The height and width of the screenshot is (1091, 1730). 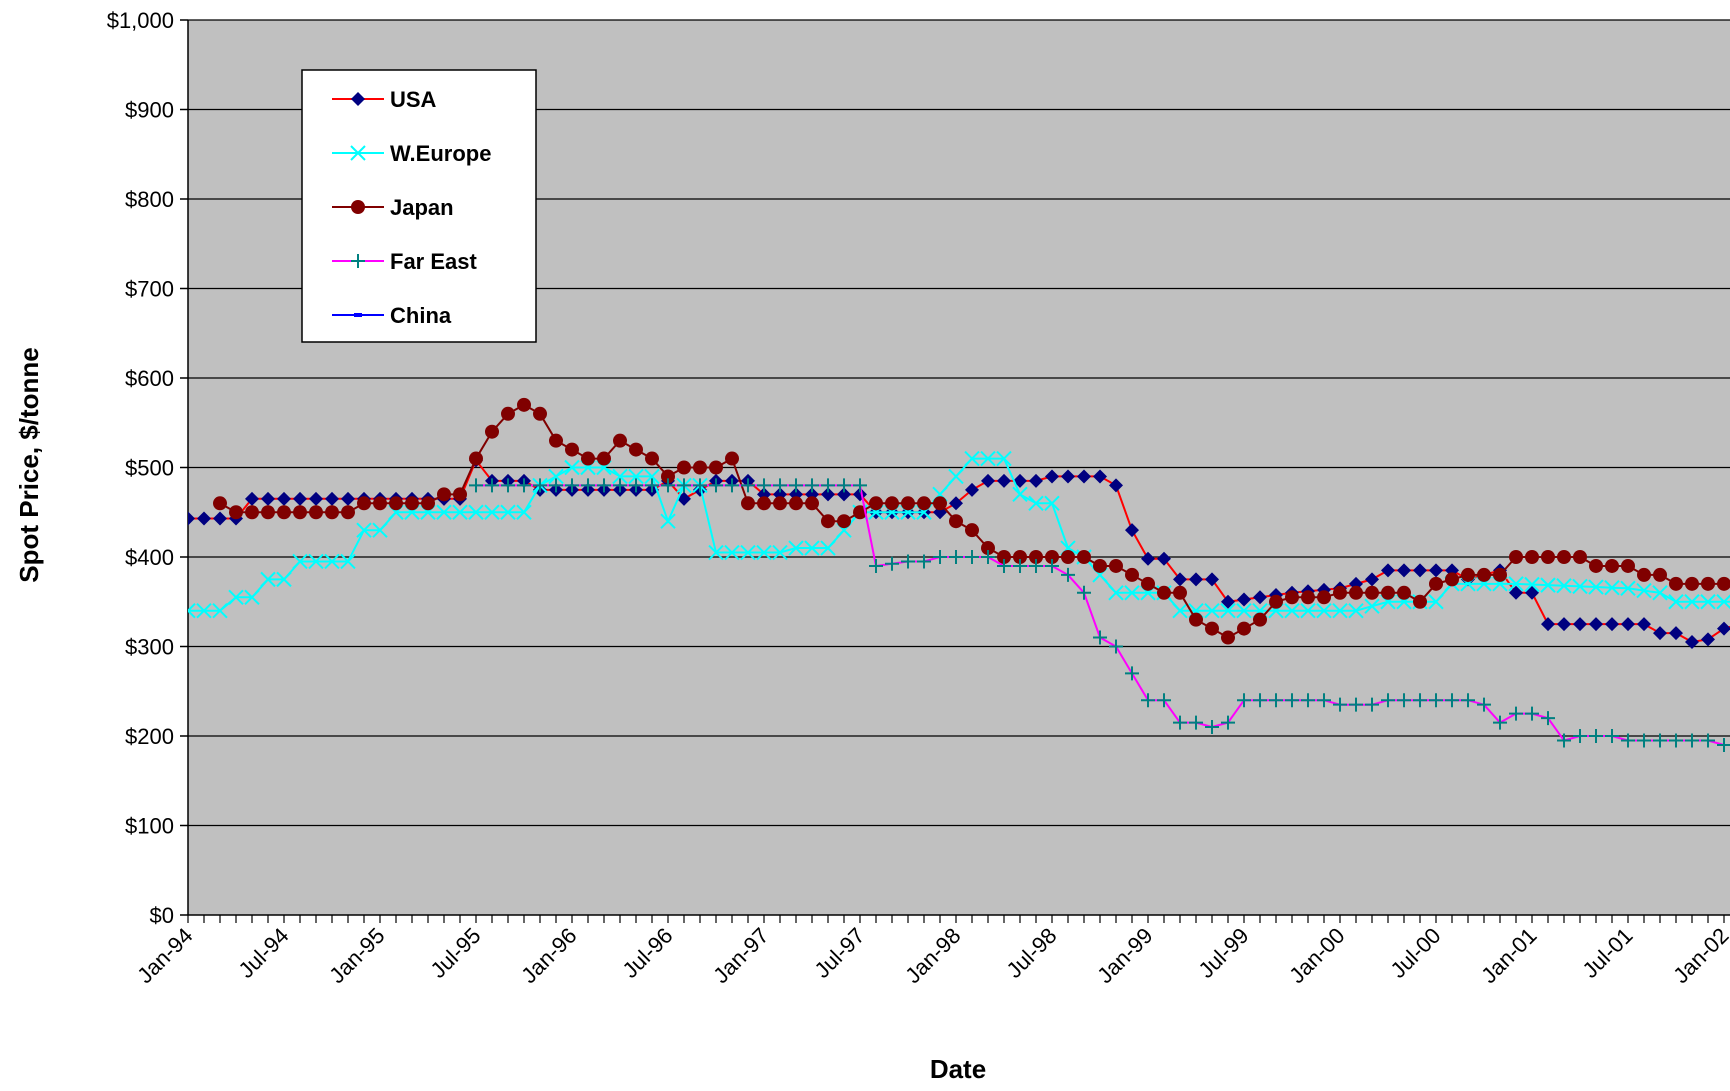 I want to click on y-tick-label: $100, so click(x=149, y=826).